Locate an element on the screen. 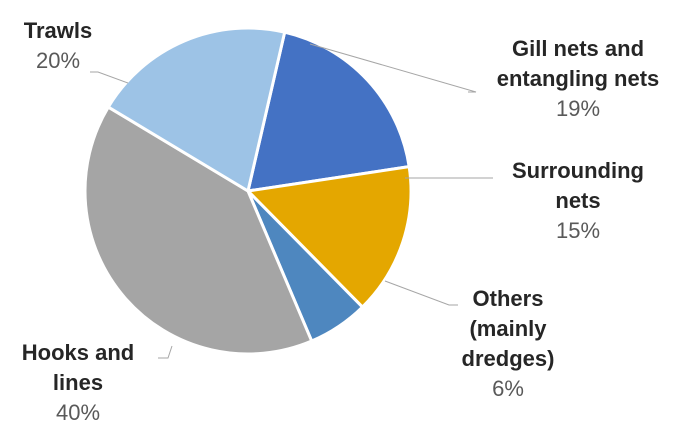  slice-label-percent: 19% is located at coordinates (578, 108).